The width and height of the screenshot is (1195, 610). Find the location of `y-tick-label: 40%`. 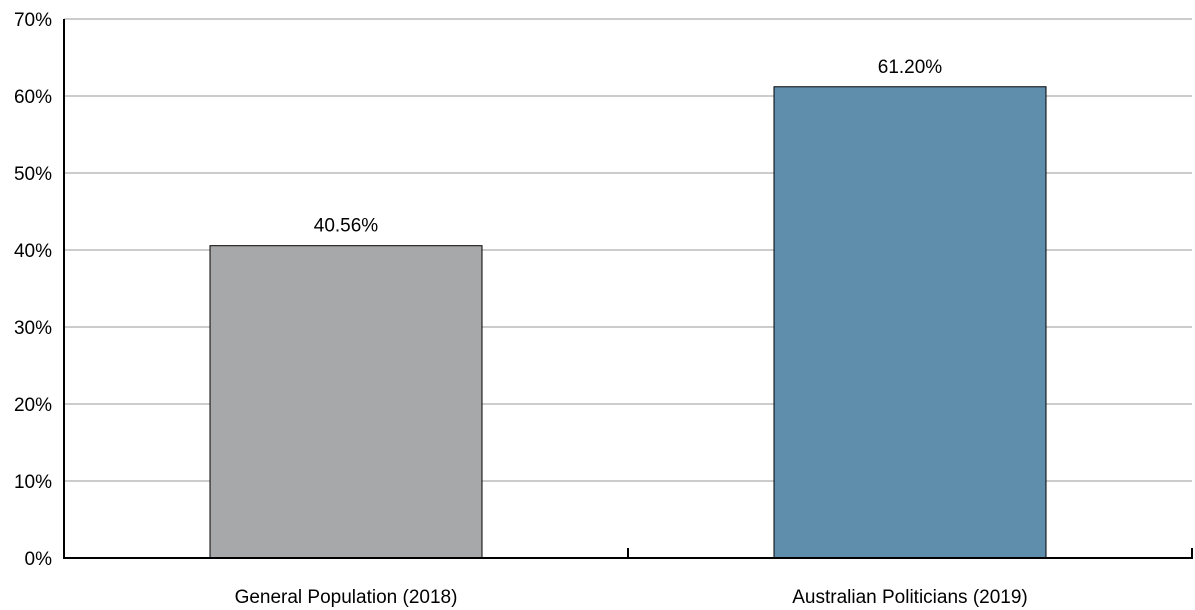

y-tick-label: 40% is located at coordinates (33, 251).